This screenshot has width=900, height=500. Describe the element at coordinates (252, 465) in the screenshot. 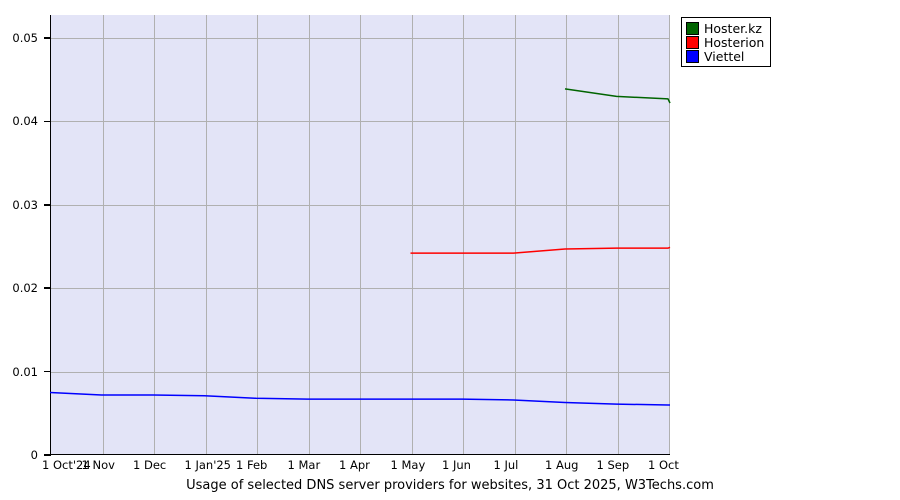

I see `x-axis-tick-label: 1 Feb` at that location.